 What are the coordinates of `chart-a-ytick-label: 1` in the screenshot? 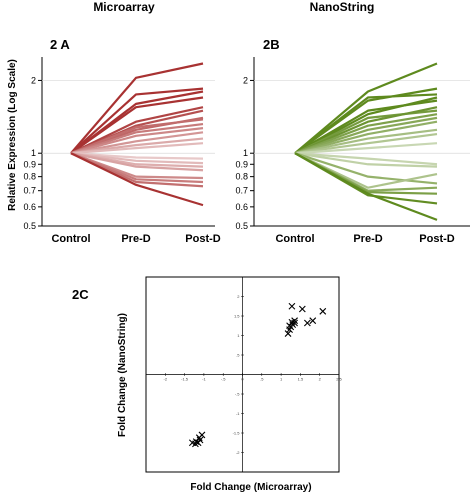 It's located at (33, 153).